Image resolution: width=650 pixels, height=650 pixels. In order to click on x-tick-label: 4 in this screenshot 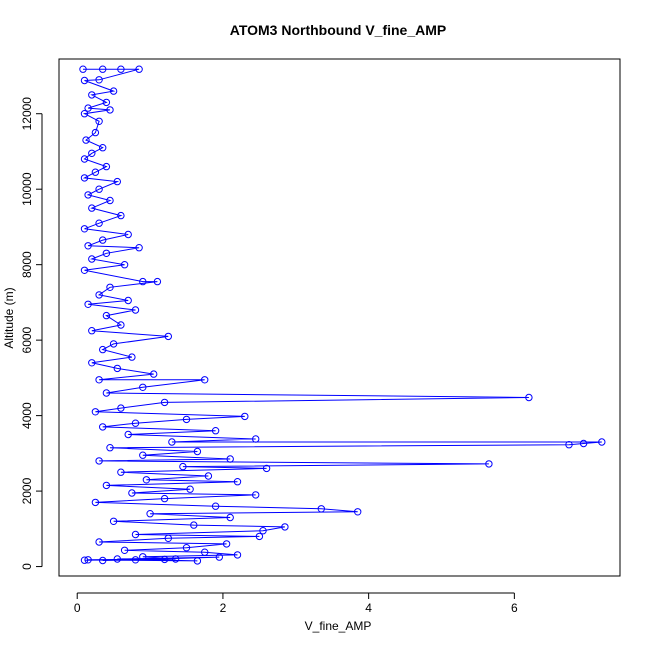, I will do `click(368, 608)`.